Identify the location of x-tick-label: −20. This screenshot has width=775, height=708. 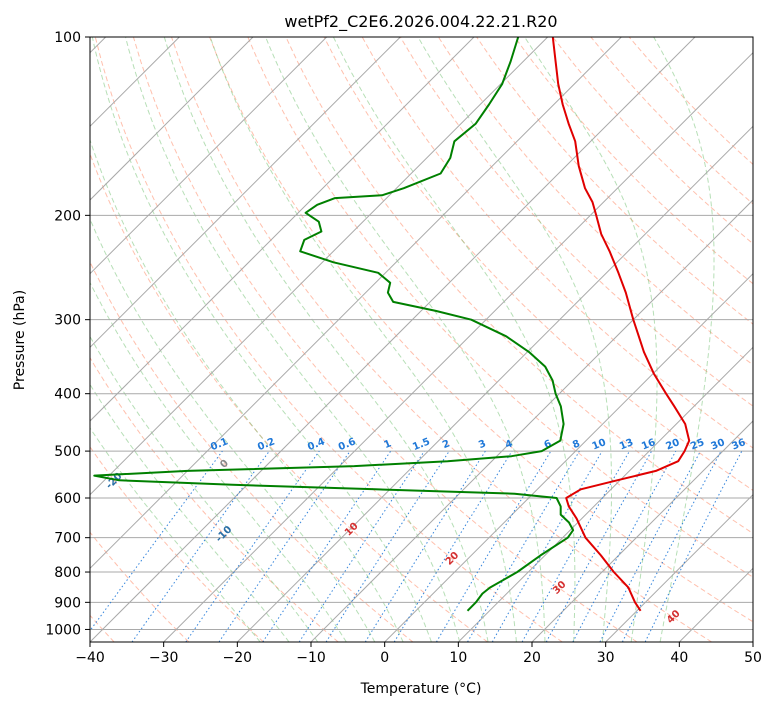
(238, 658).